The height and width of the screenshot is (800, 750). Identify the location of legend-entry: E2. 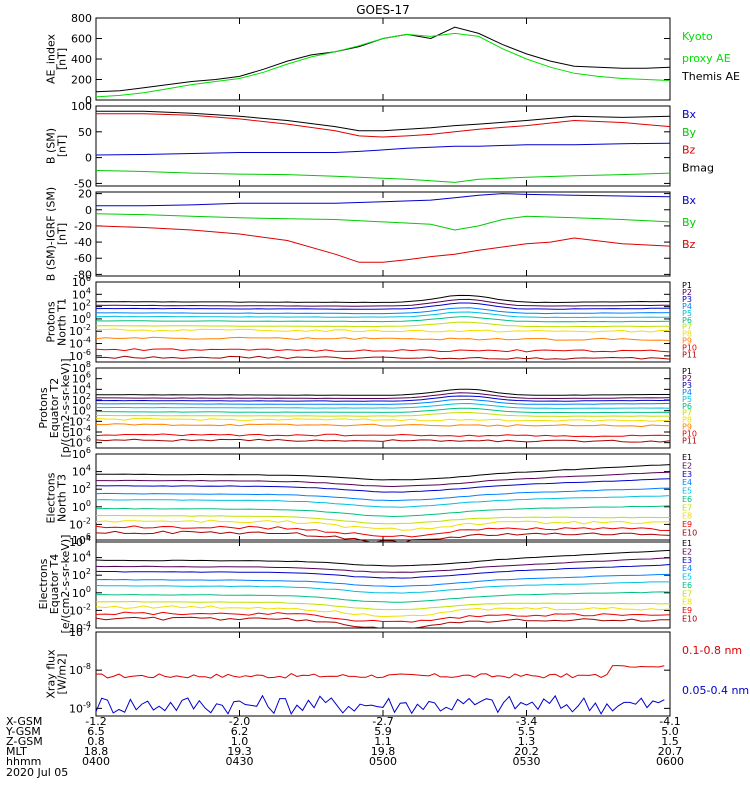
(687, 551).